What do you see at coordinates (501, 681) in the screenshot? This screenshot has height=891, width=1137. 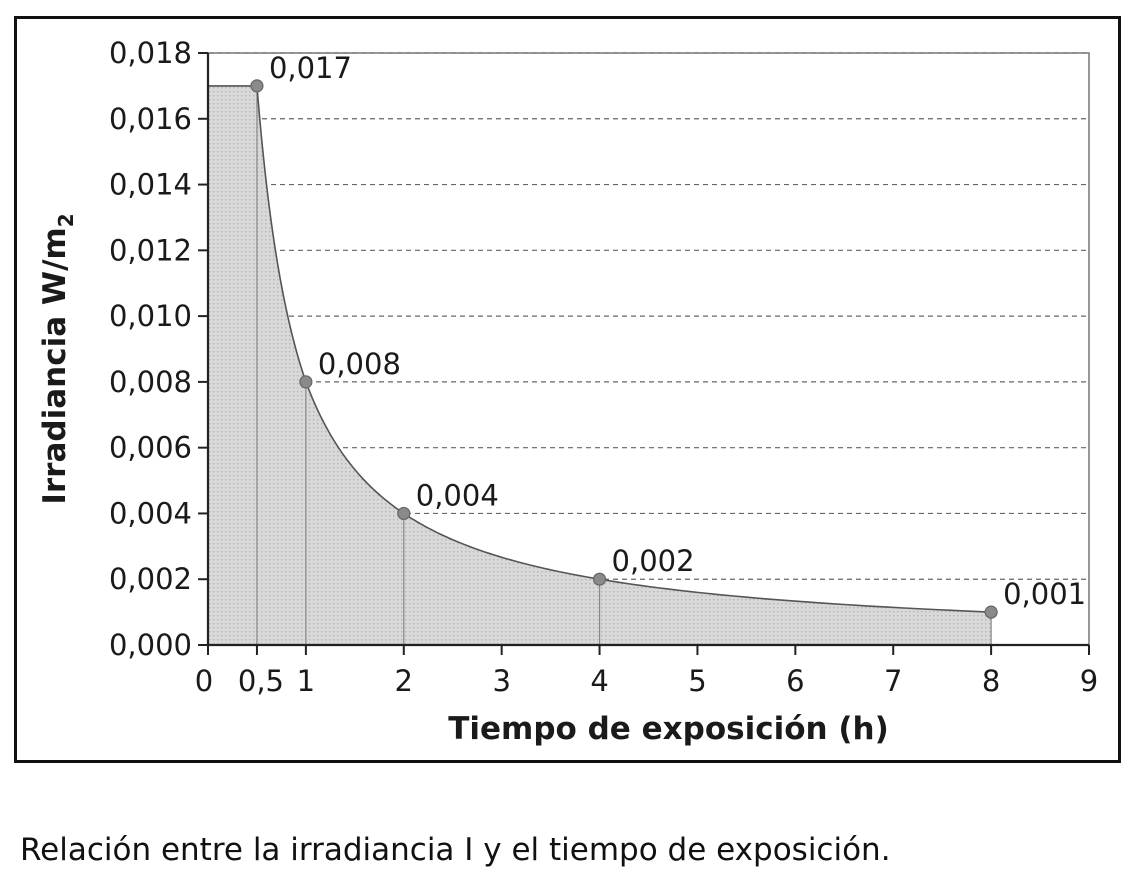 I see `x-tick-label: 3` at bounding box center [501, 681].